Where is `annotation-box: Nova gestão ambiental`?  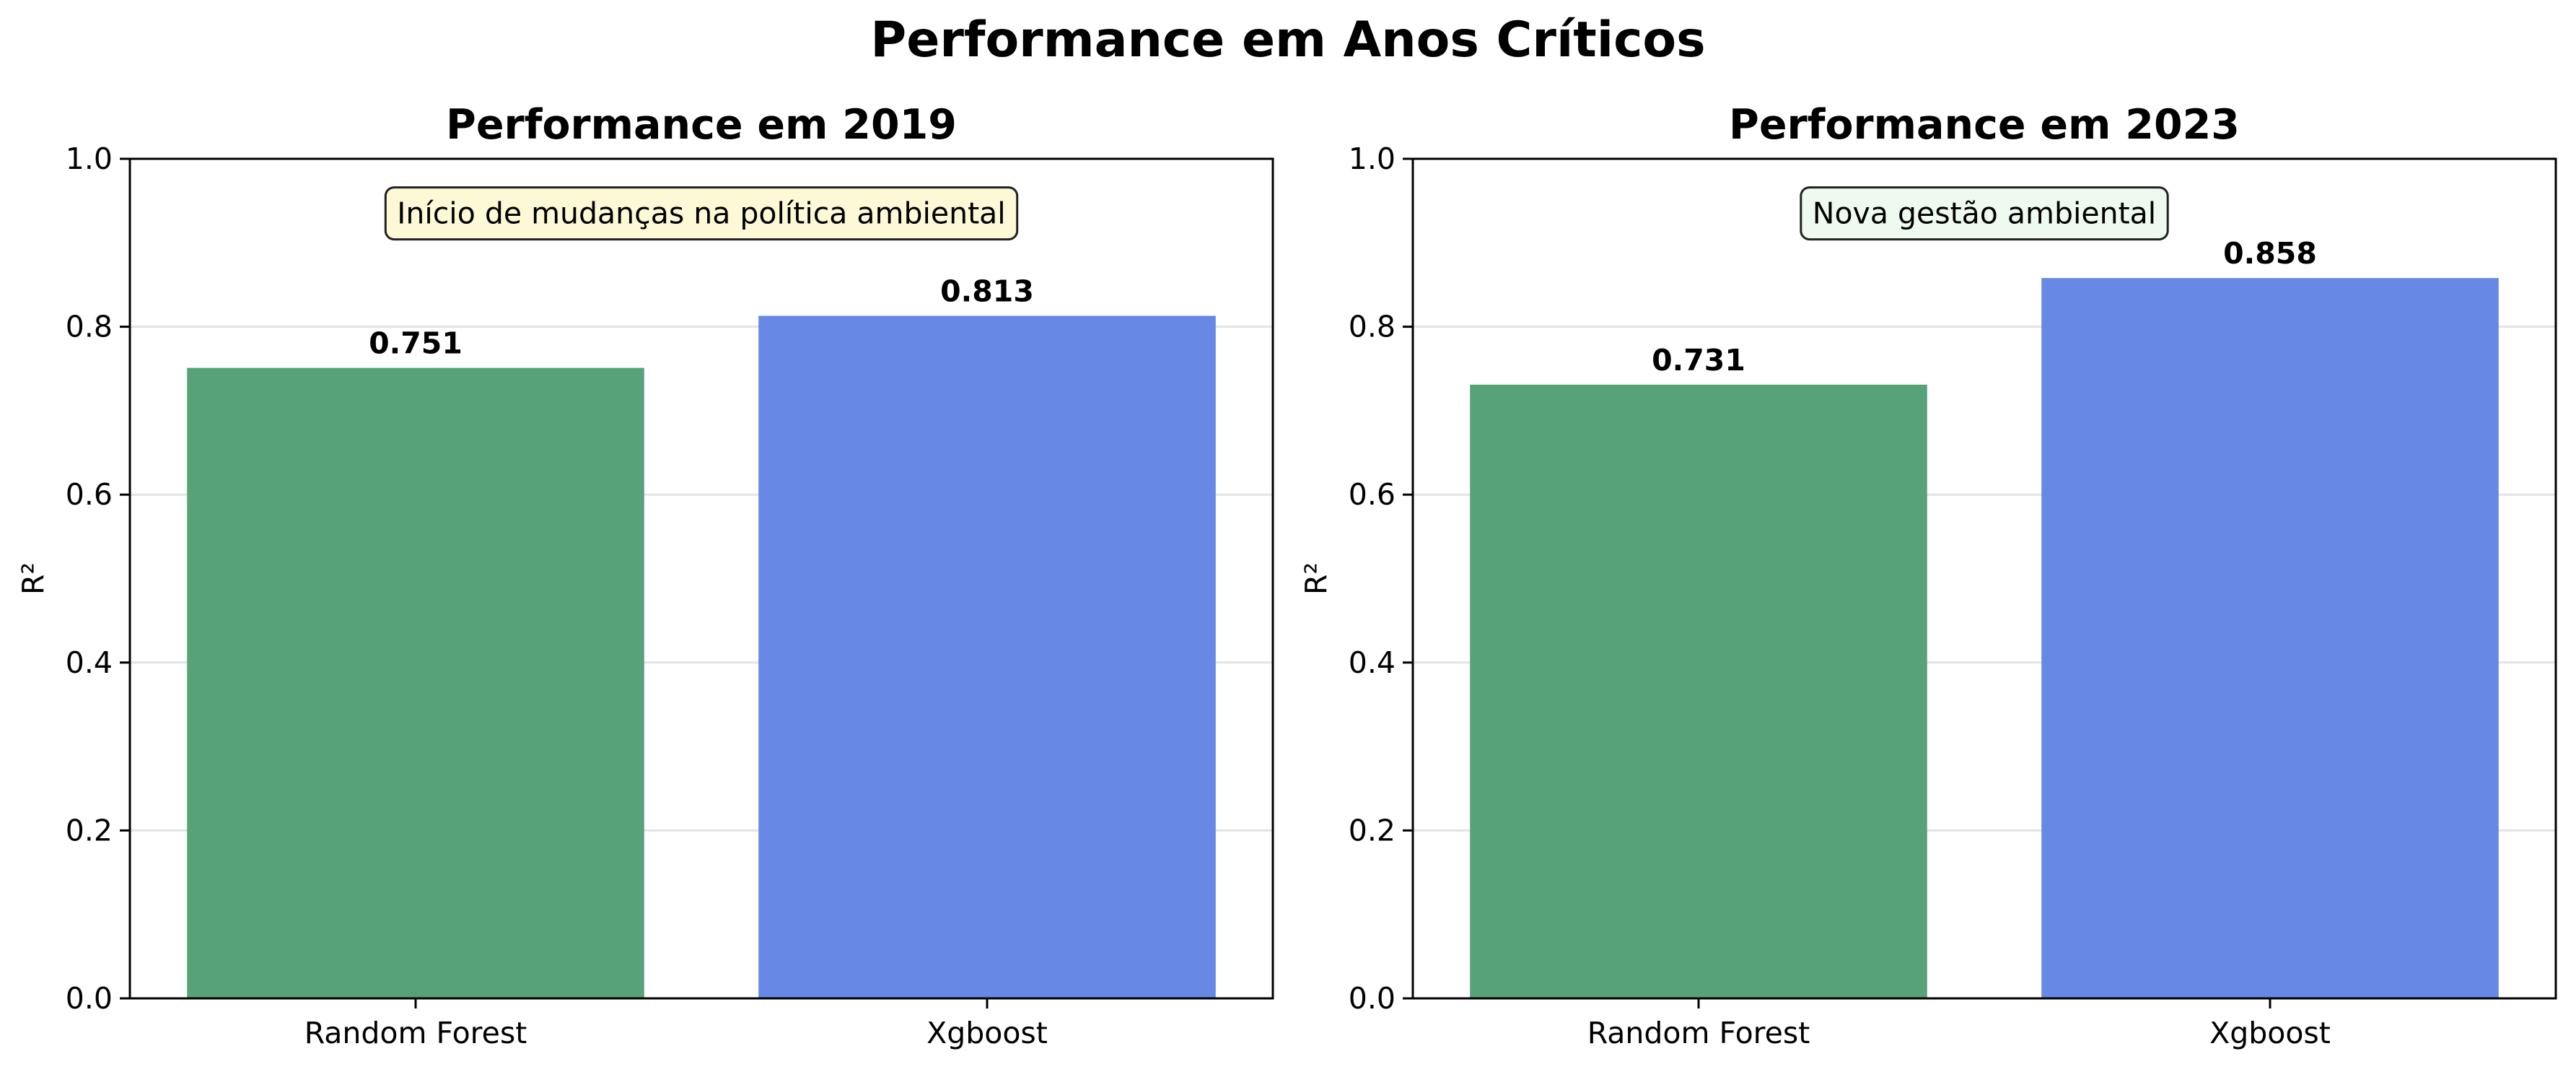
annotation-box: Nova gestão ambiental is located at coordinates (1984, 213).